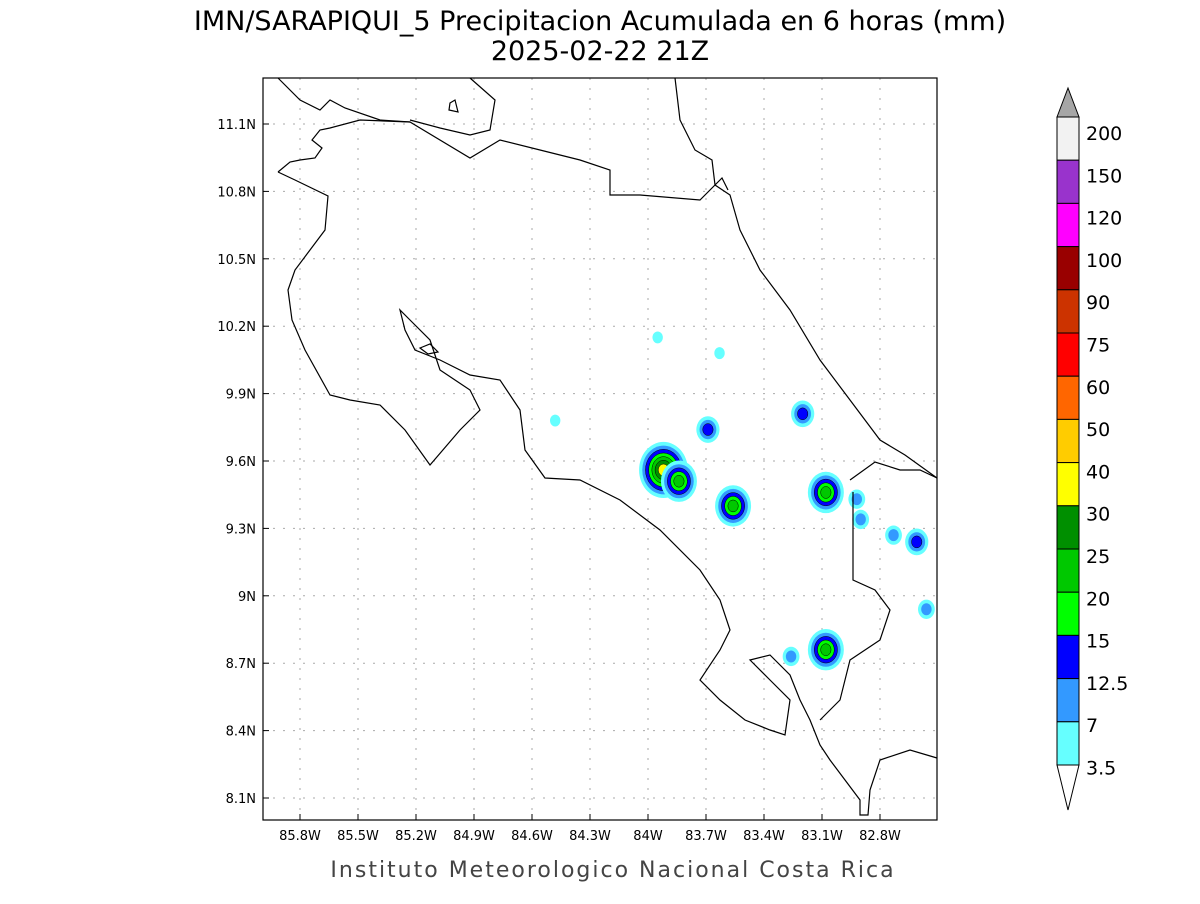 The width and height of the screenshot is (1200, 904). I want to click on colorbar-label: 150, so click(1104, 176).